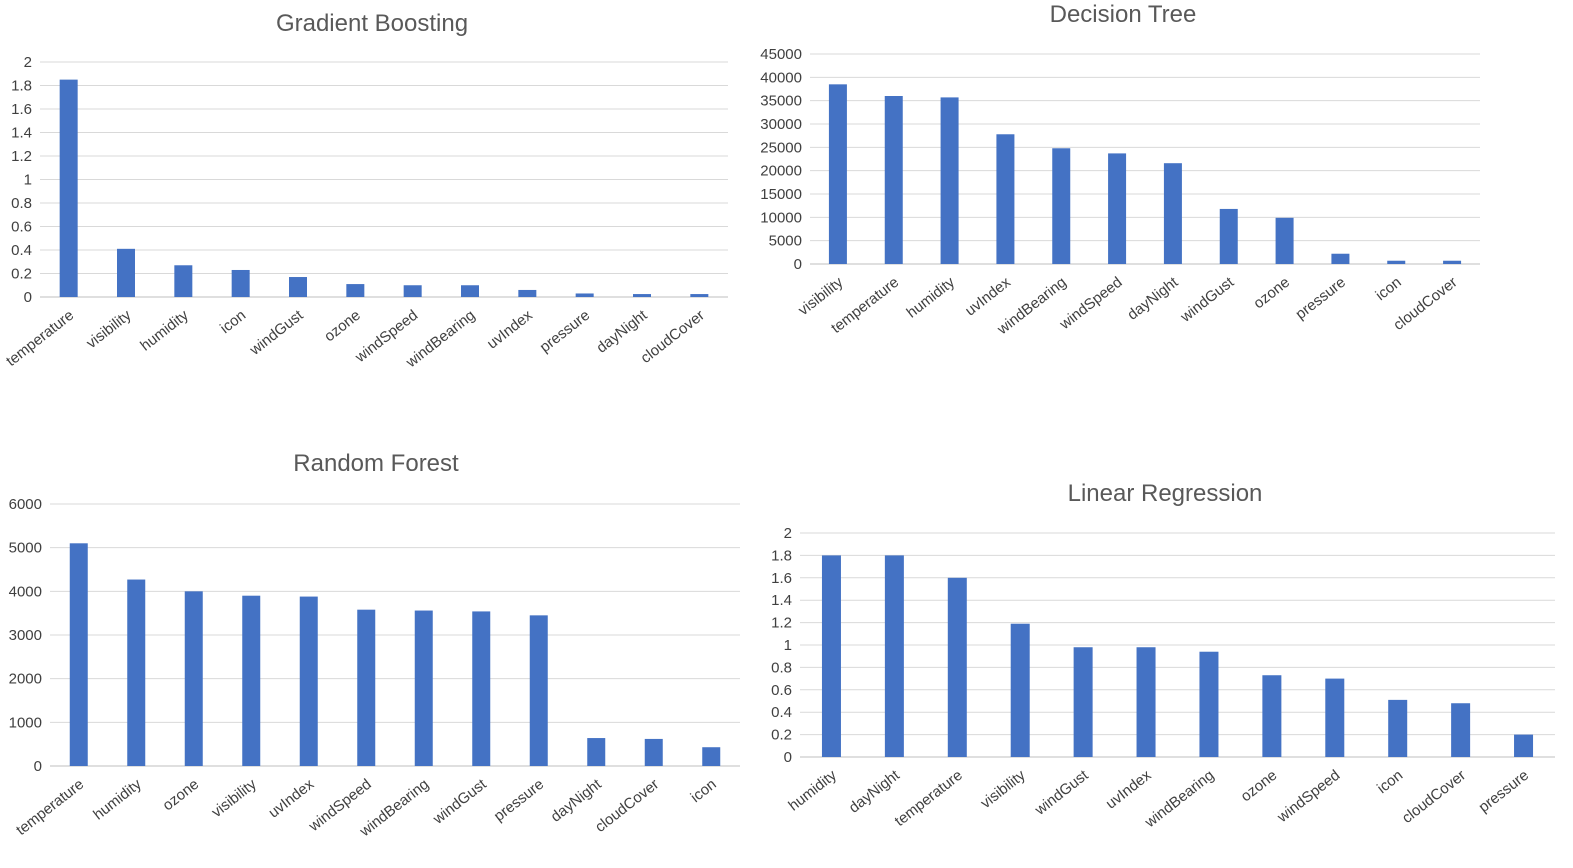  I want to click on y-tick-label: 0.6, so click(21, 227).